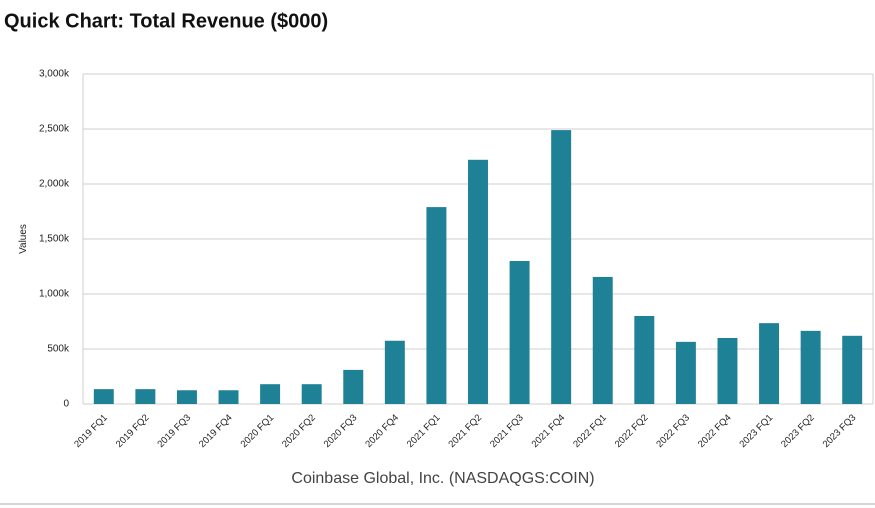 The height and width of the screenshot is (508, 875). I want to click on y-tick-label: 1,500k, so click(54, 239).